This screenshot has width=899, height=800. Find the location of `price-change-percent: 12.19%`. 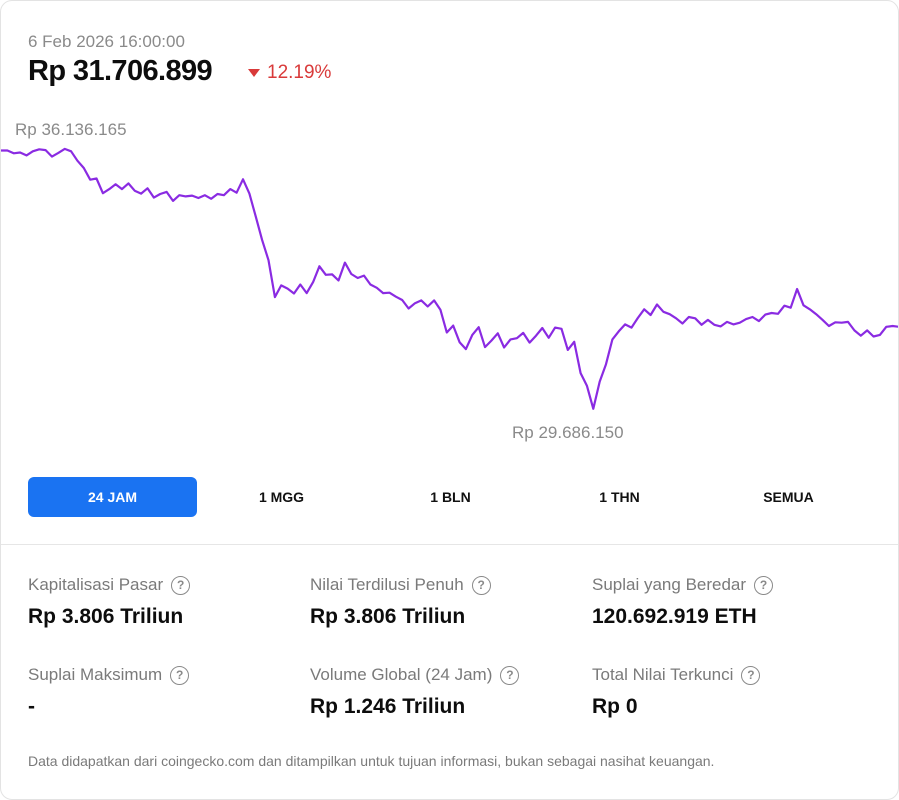

price-change-percent: 12.19% is located at coordinates (299, 72).